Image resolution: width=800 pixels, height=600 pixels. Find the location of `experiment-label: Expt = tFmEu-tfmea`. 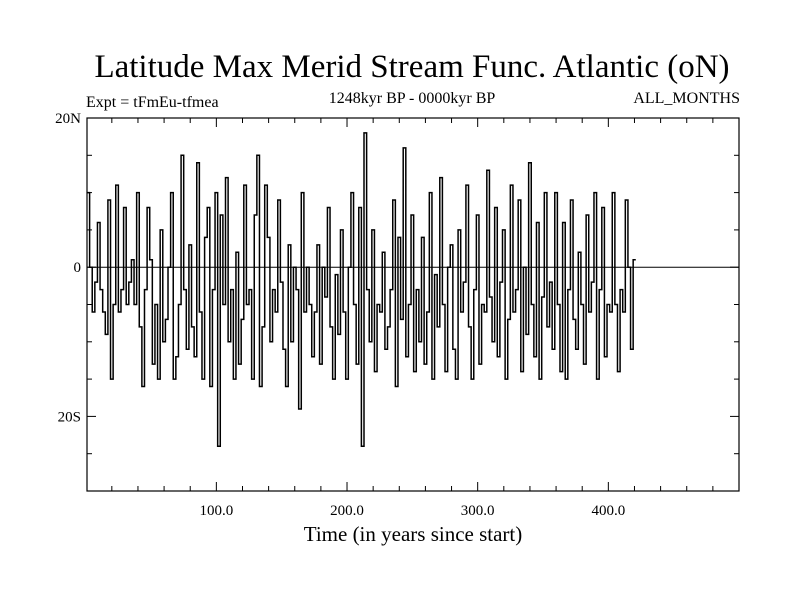

experiment-label: Expt = tFmEu-tfmea is located at coordinates (152, 102).